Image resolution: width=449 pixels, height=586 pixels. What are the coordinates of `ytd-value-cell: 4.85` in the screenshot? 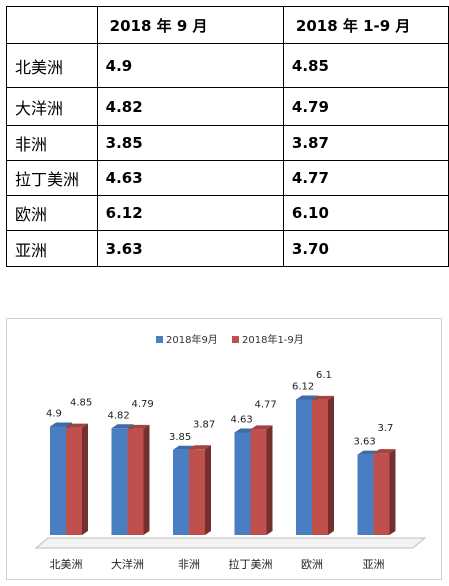 It's located at (365, 65).